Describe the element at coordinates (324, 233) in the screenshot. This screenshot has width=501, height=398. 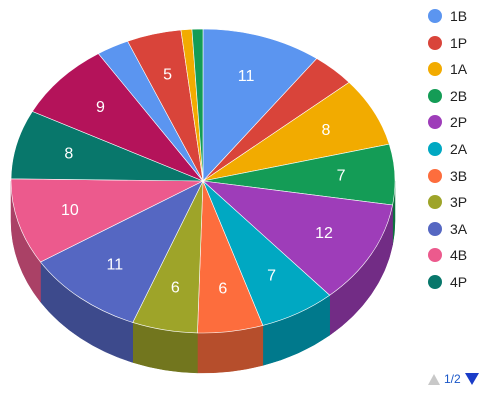
I see `pie-slice-value-label: 12` at that location.